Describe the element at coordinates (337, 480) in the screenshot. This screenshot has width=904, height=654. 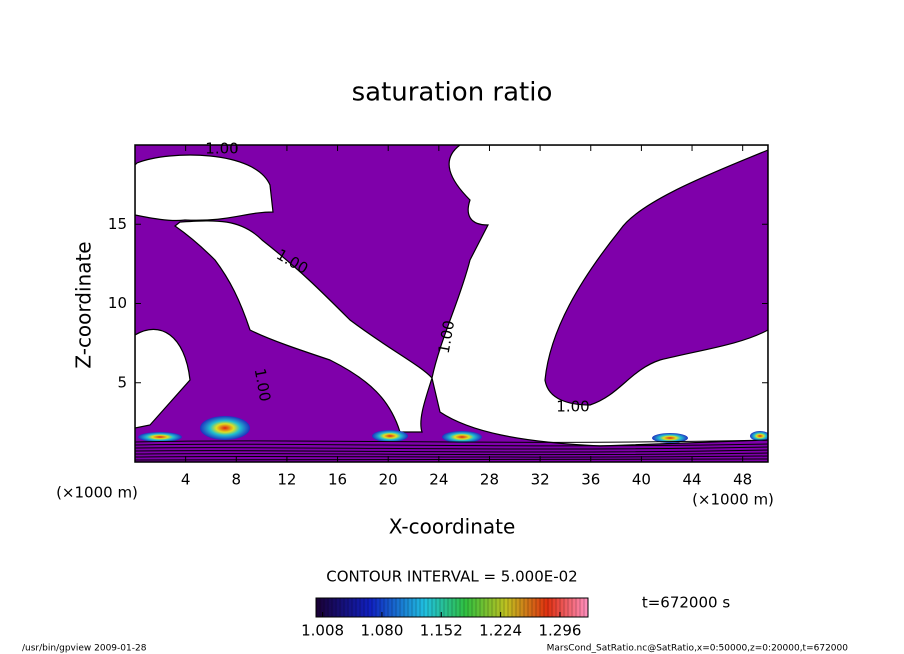
I see `x-tick-label: 16` at that location.